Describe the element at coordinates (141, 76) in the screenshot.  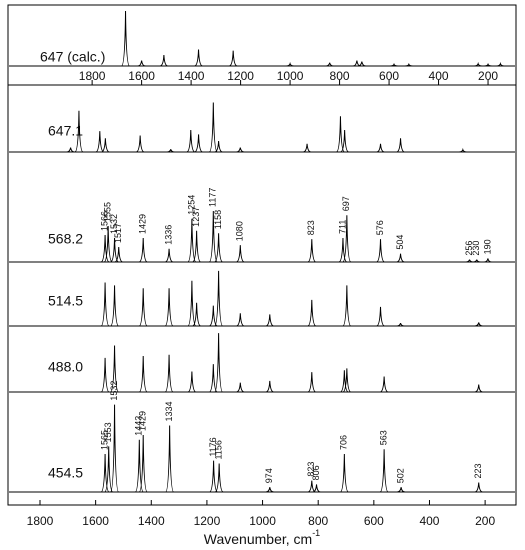
I see `x-tick-label: 1600` at that location.